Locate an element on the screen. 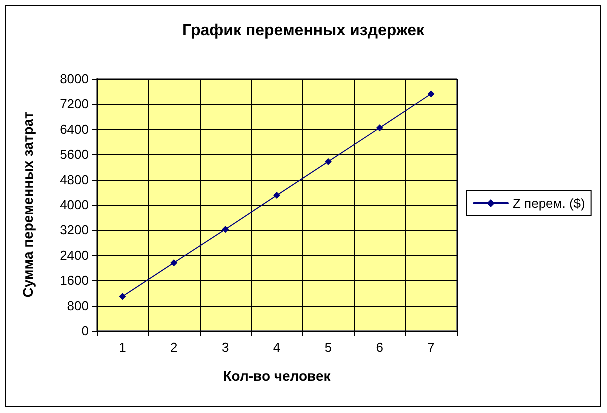 This screenshot has height=413, width=607. y-tick-label: 6400 is located at coordinates (74, 129).